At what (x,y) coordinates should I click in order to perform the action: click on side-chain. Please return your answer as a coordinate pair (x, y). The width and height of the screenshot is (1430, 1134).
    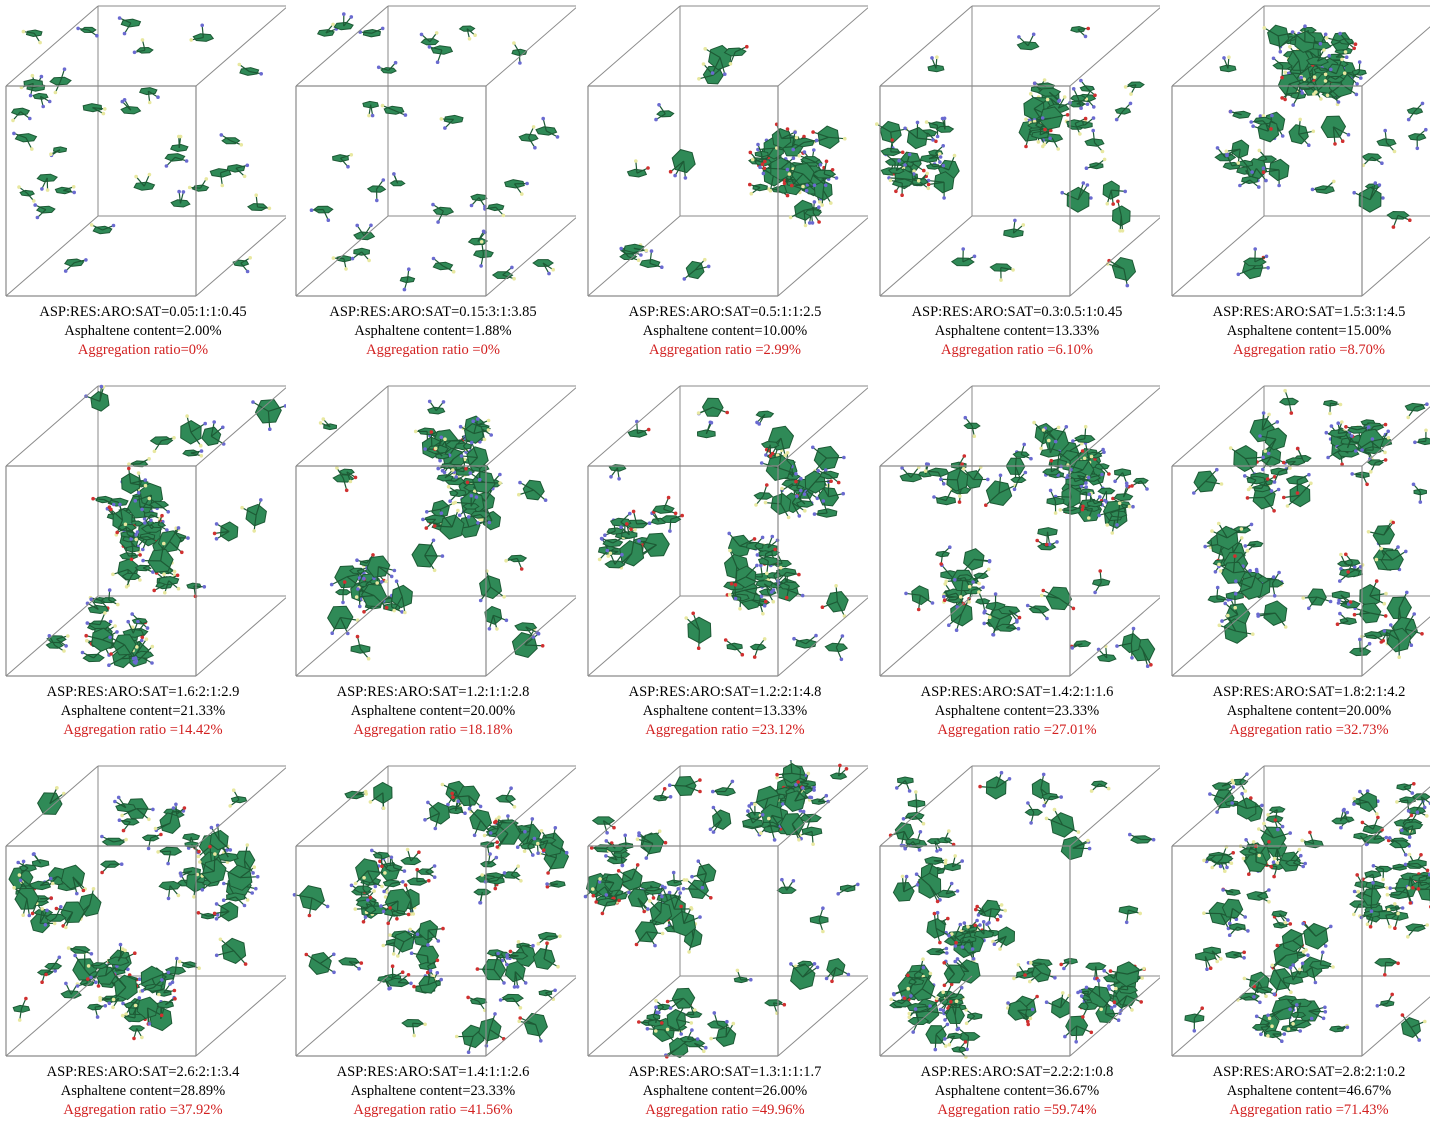
    Looking at the image, I should click on (1282, 72).